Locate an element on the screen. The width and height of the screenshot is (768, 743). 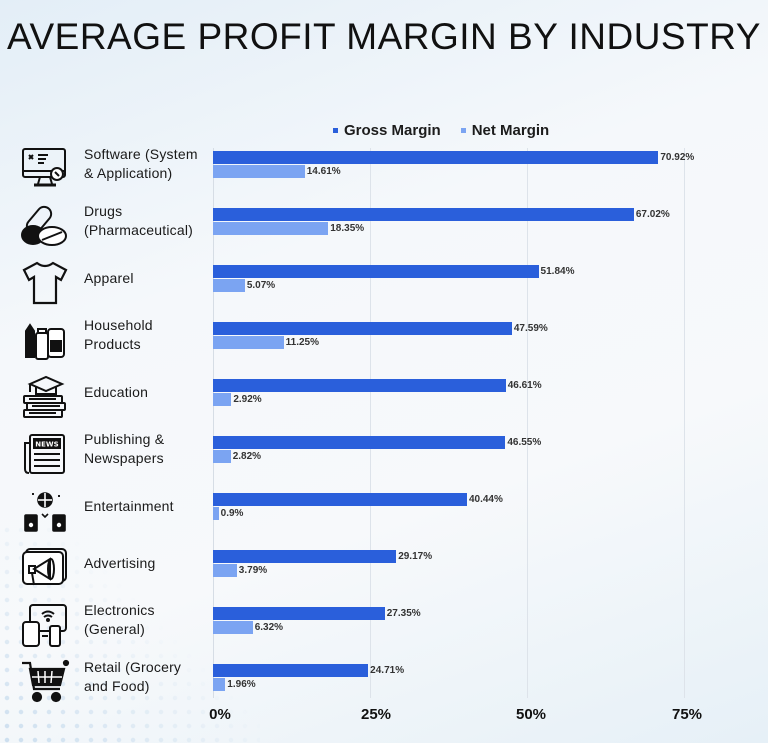
megaphone-icon is located at coordinates (45, 568).